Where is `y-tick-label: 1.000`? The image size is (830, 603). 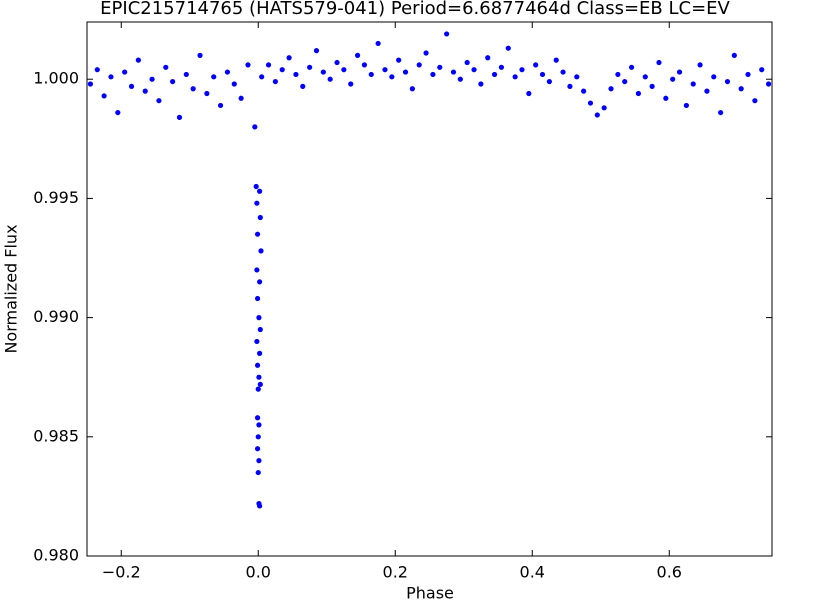 y-tick-label: 1.000 is located at coordinates (56, 78).